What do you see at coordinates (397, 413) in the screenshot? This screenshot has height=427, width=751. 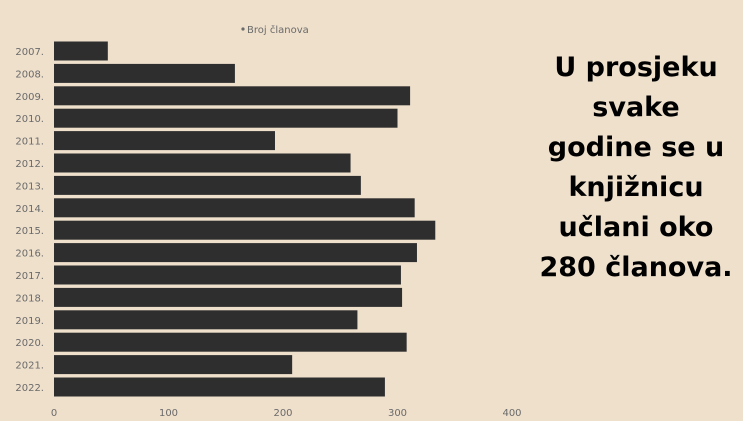 I see `x-tick-label: 300` at bounding box center [397, 413].